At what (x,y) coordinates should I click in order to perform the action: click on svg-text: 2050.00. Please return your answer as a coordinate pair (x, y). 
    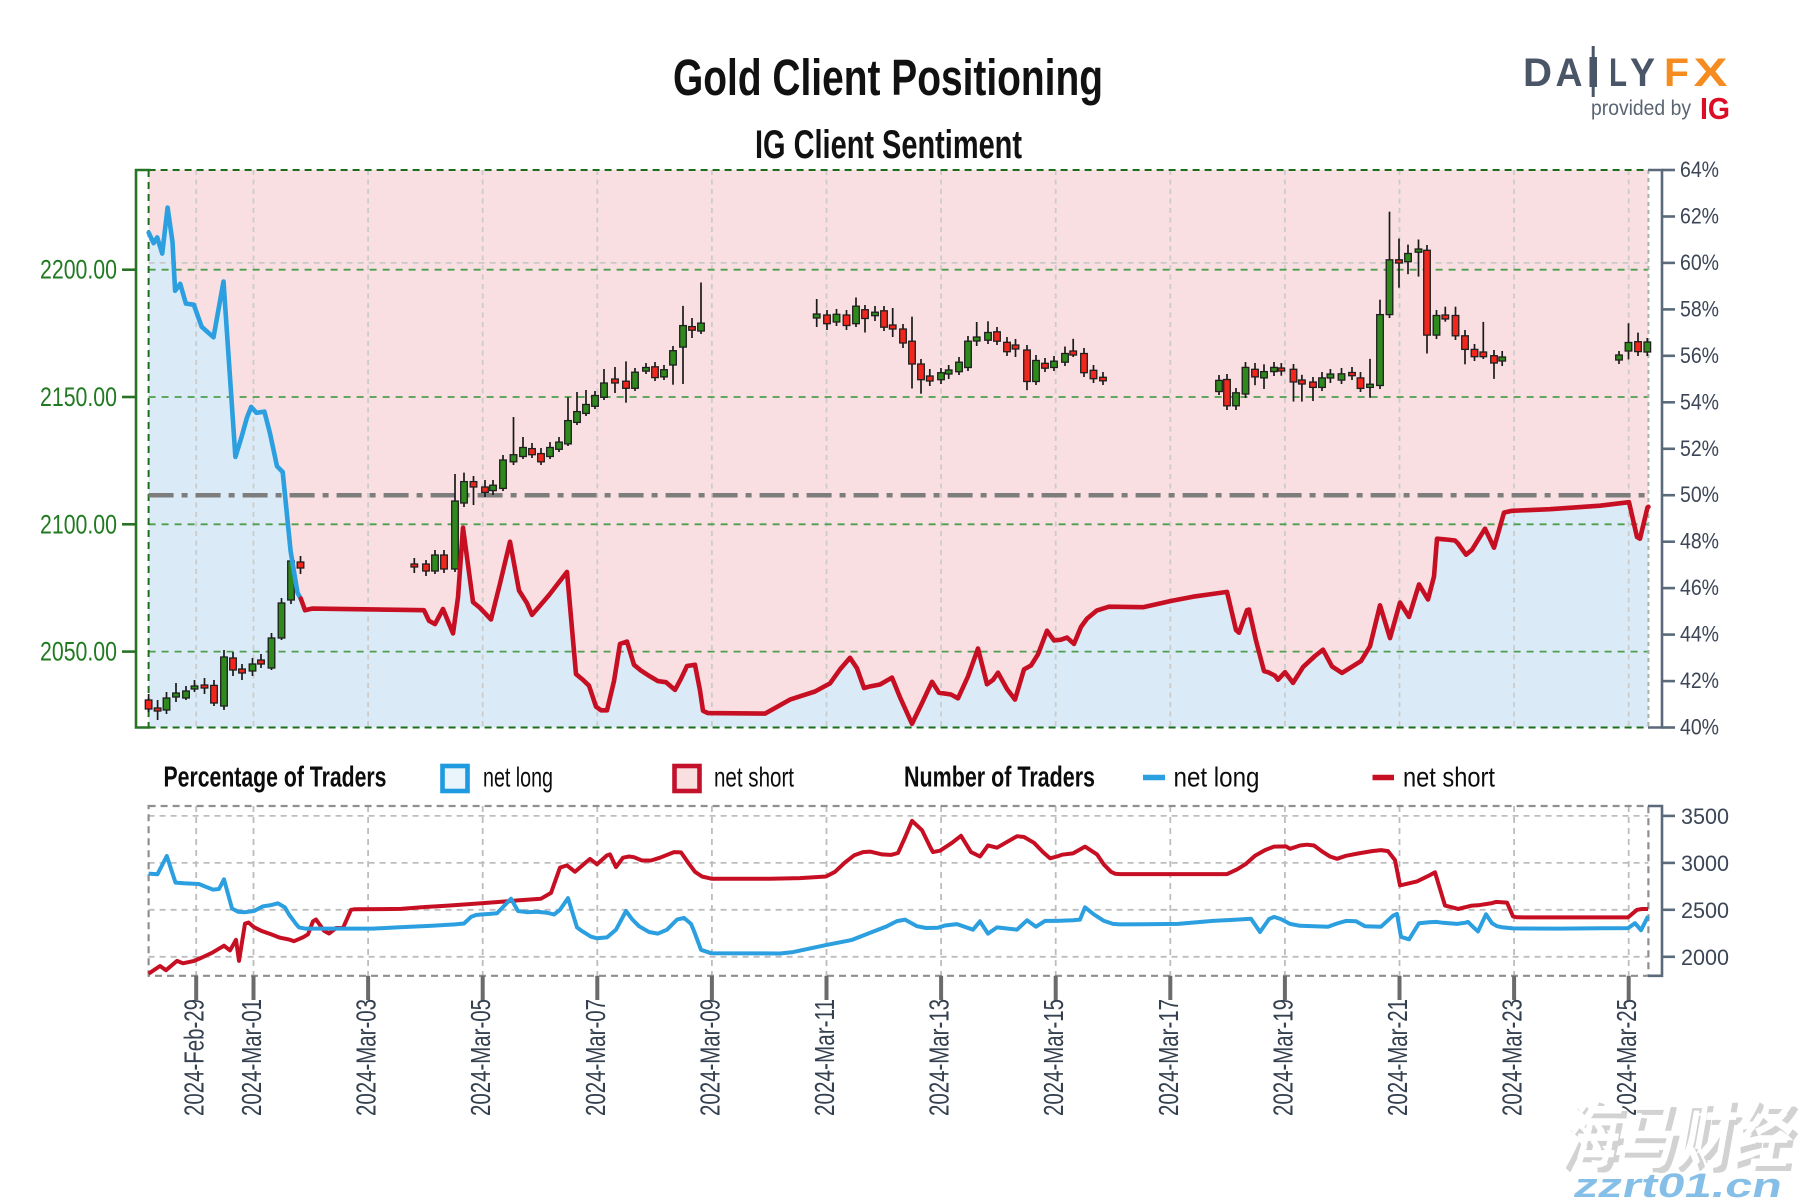
    Looking at the image, I should click on (78, 652).